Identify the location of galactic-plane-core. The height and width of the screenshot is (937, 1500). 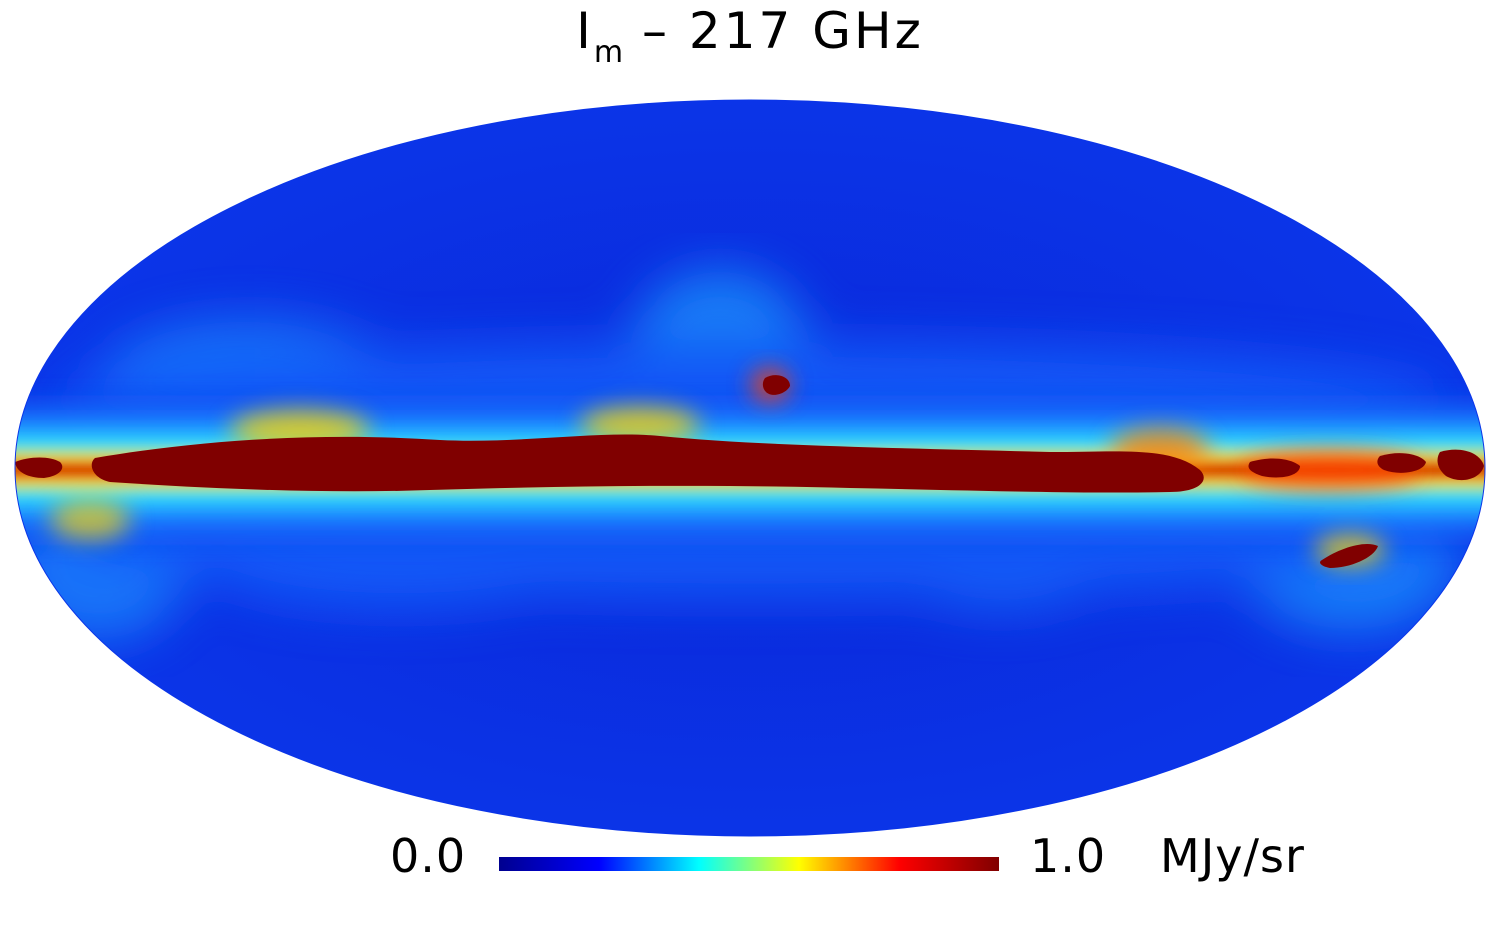
(647, 463).